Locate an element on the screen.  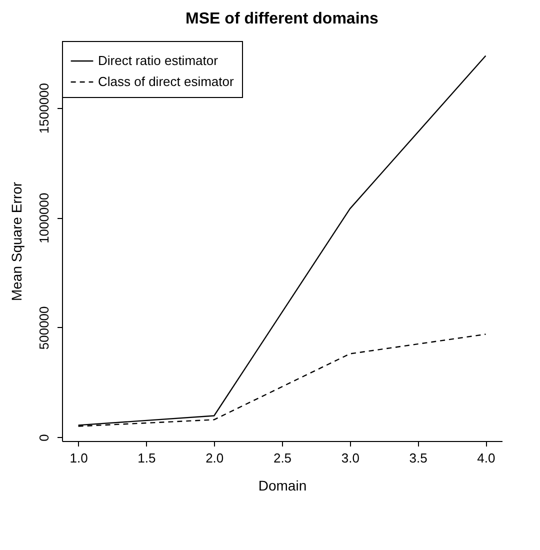
x-tick-label: 2.5 is located at coordinates (282, 458).